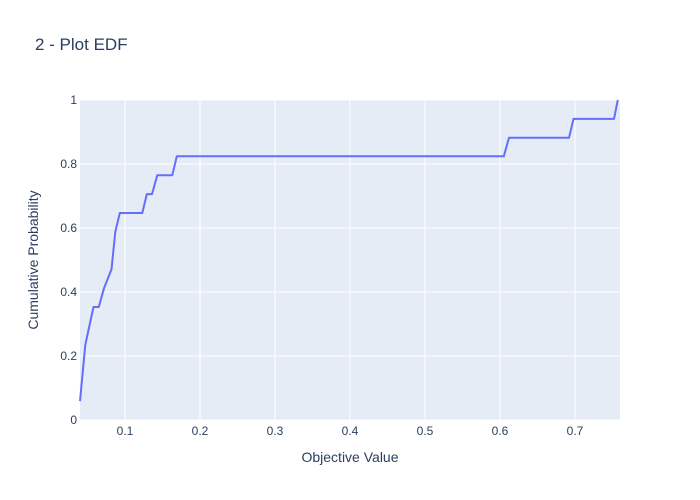 The width and height of the screenshot is (700, 500). What do you see at coordinates (81, 44) in the screenshot?
I see `chart-title: 2 - Plot EDF` at bounding box center [81, 44].